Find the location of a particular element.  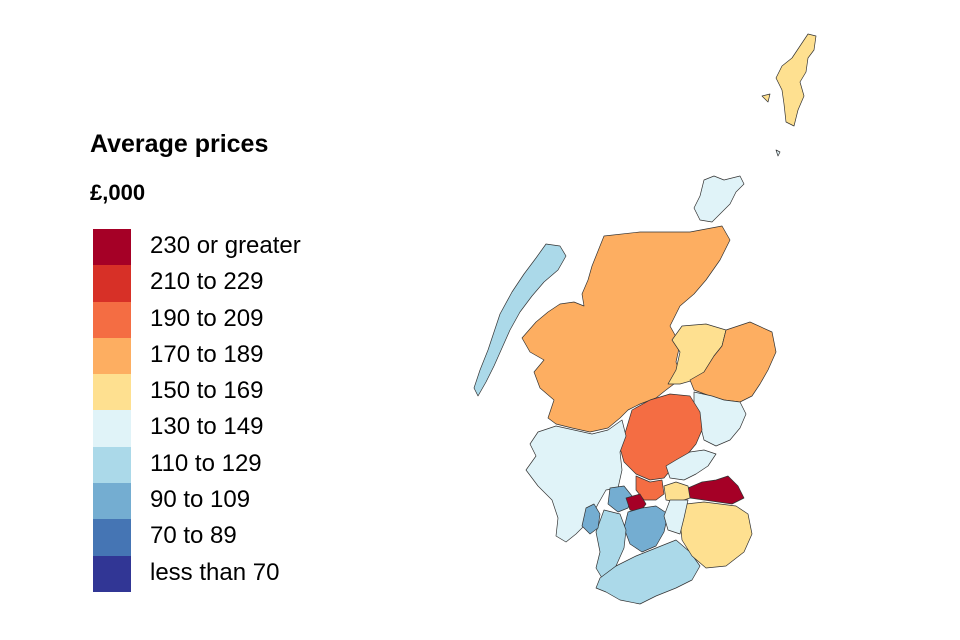

region-glasgow is located at coordinates (620, 499).